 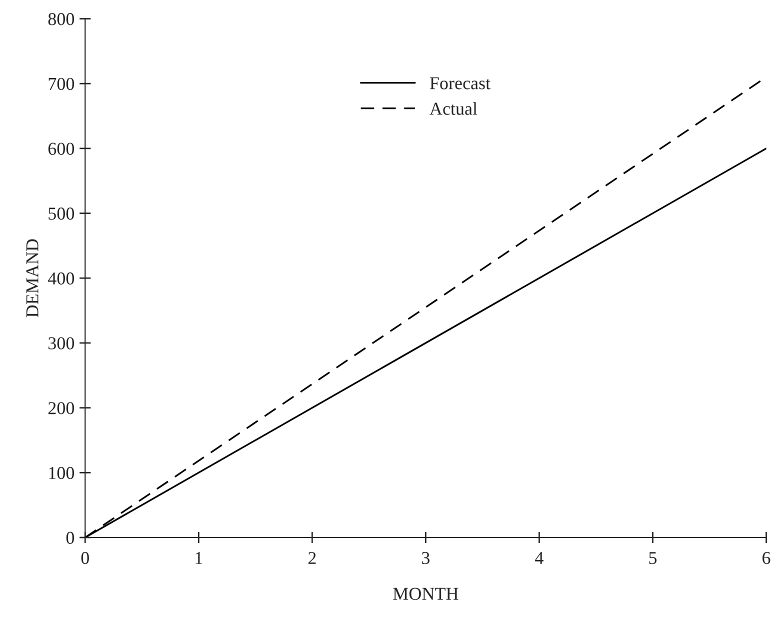 I want to click on x-tick-label: 3, so click(x=426, y=558).